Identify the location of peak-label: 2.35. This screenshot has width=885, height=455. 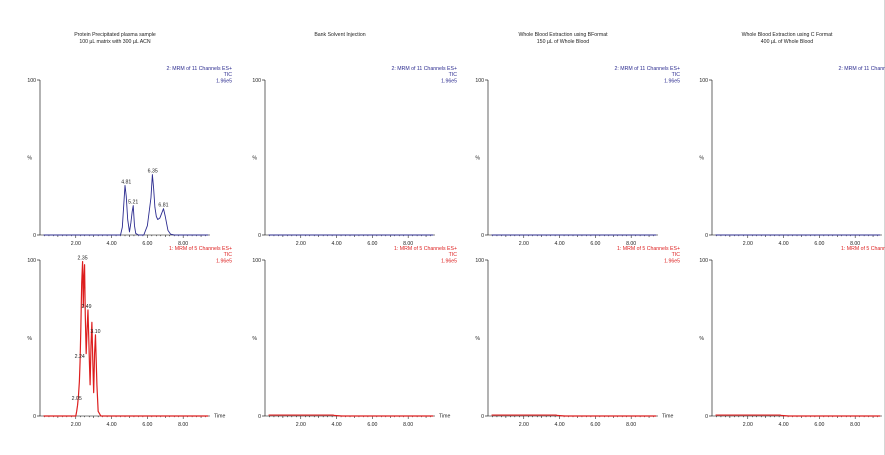
(83, 259).